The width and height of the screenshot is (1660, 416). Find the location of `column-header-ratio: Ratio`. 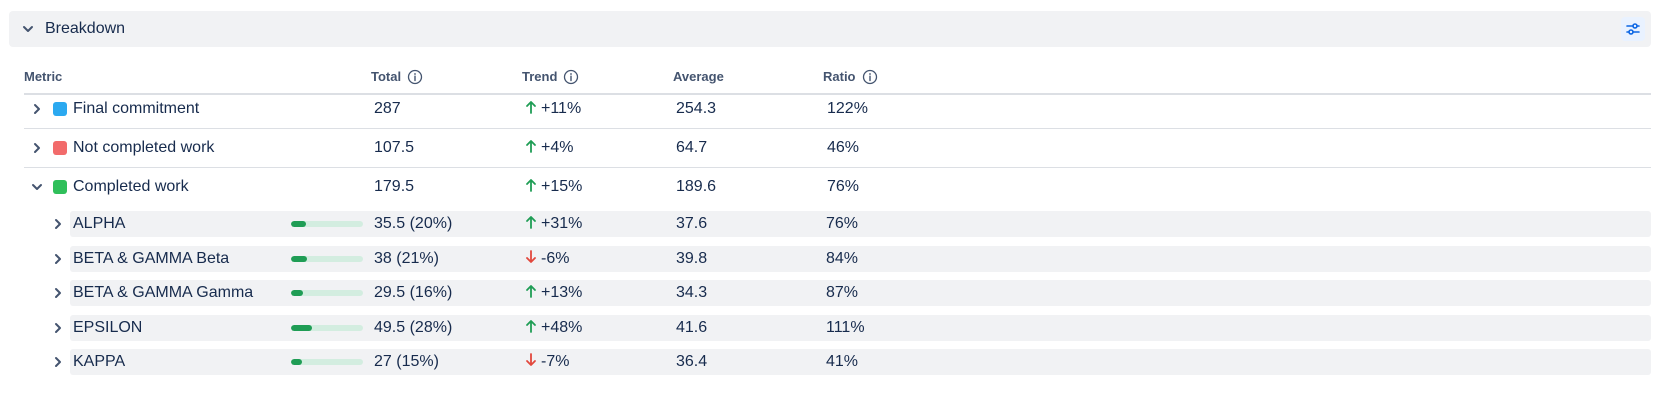

column-header-ratio: Ratio is located at coordinates (850, 77).